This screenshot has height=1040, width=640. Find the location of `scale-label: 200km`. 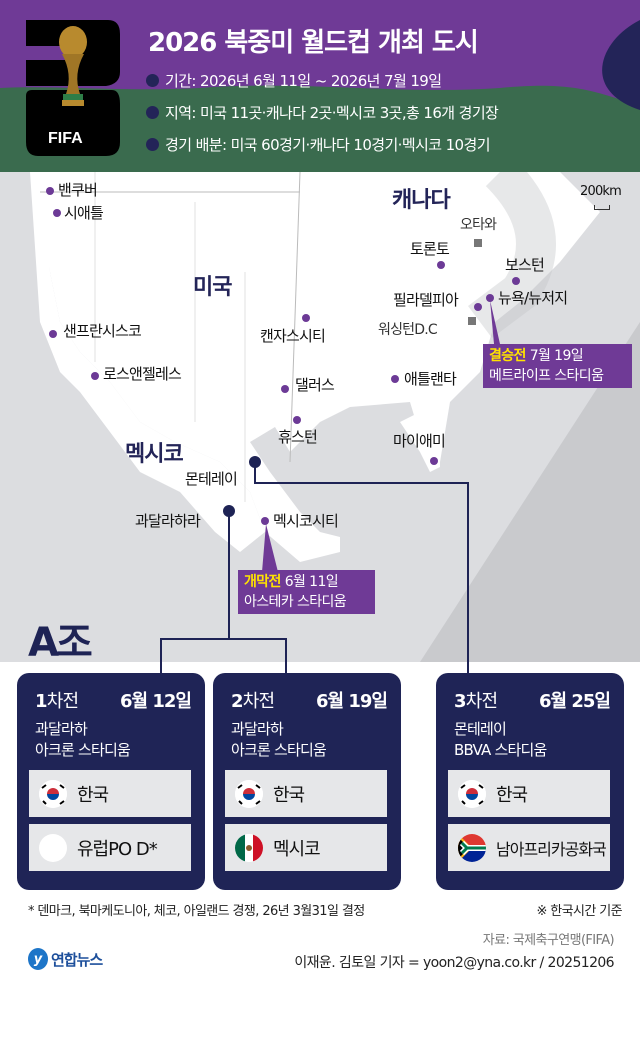

scale-label: 200km is located at coordinates (601, 191).